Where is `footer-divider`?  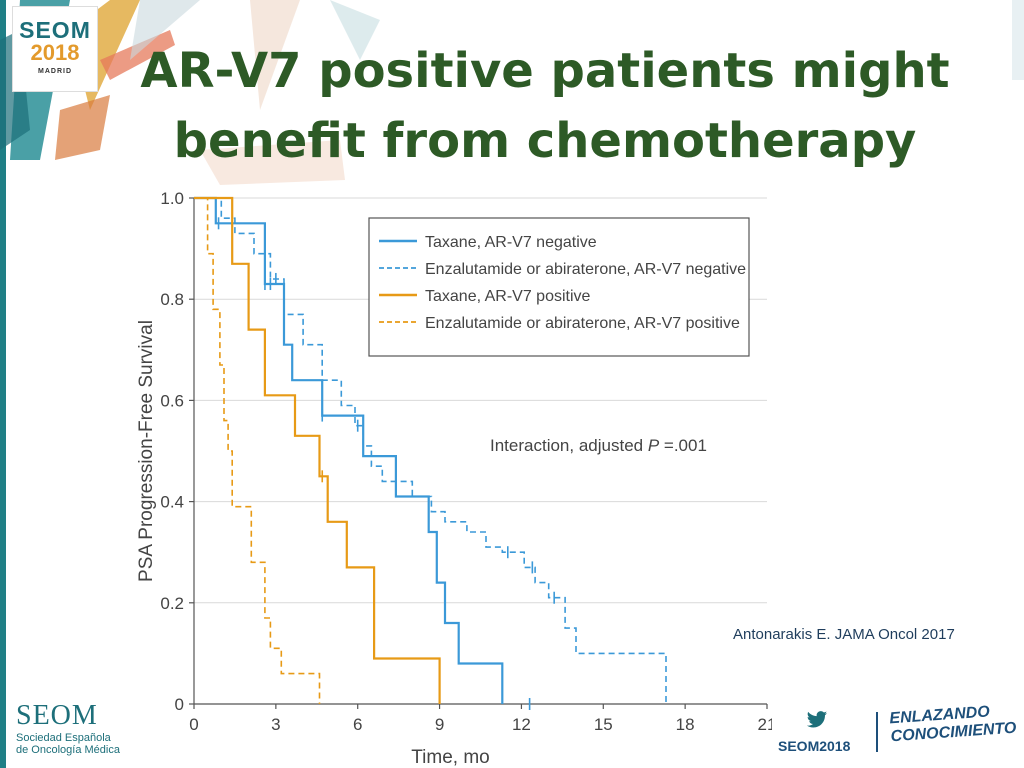
footer-divider is located at coordinates (877, 732).